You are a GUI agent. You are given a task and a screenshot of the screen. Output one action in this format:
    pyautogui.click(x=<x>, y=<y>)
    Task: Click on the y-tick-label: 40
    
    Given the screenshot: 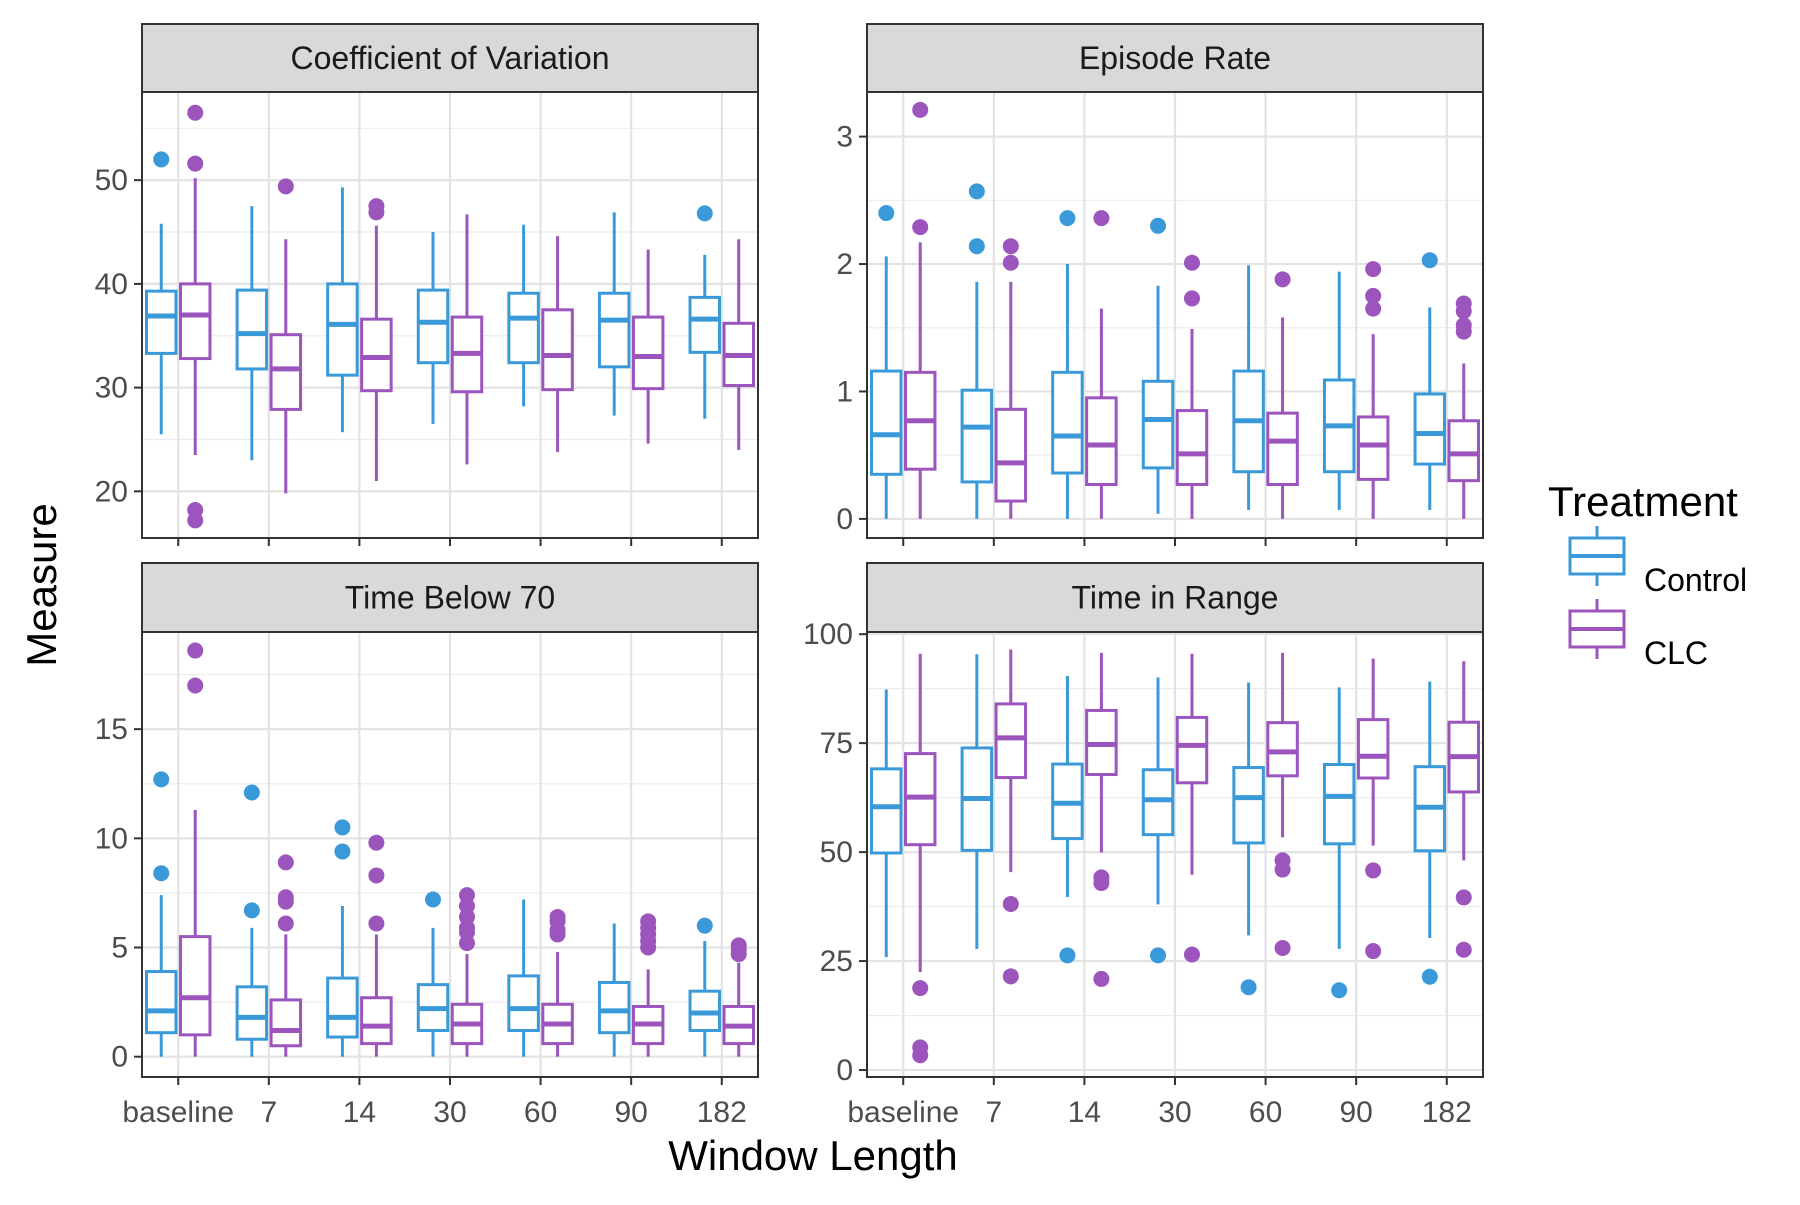 What is the action you would take?
    pyautogui.click(x=111, y=284)
    